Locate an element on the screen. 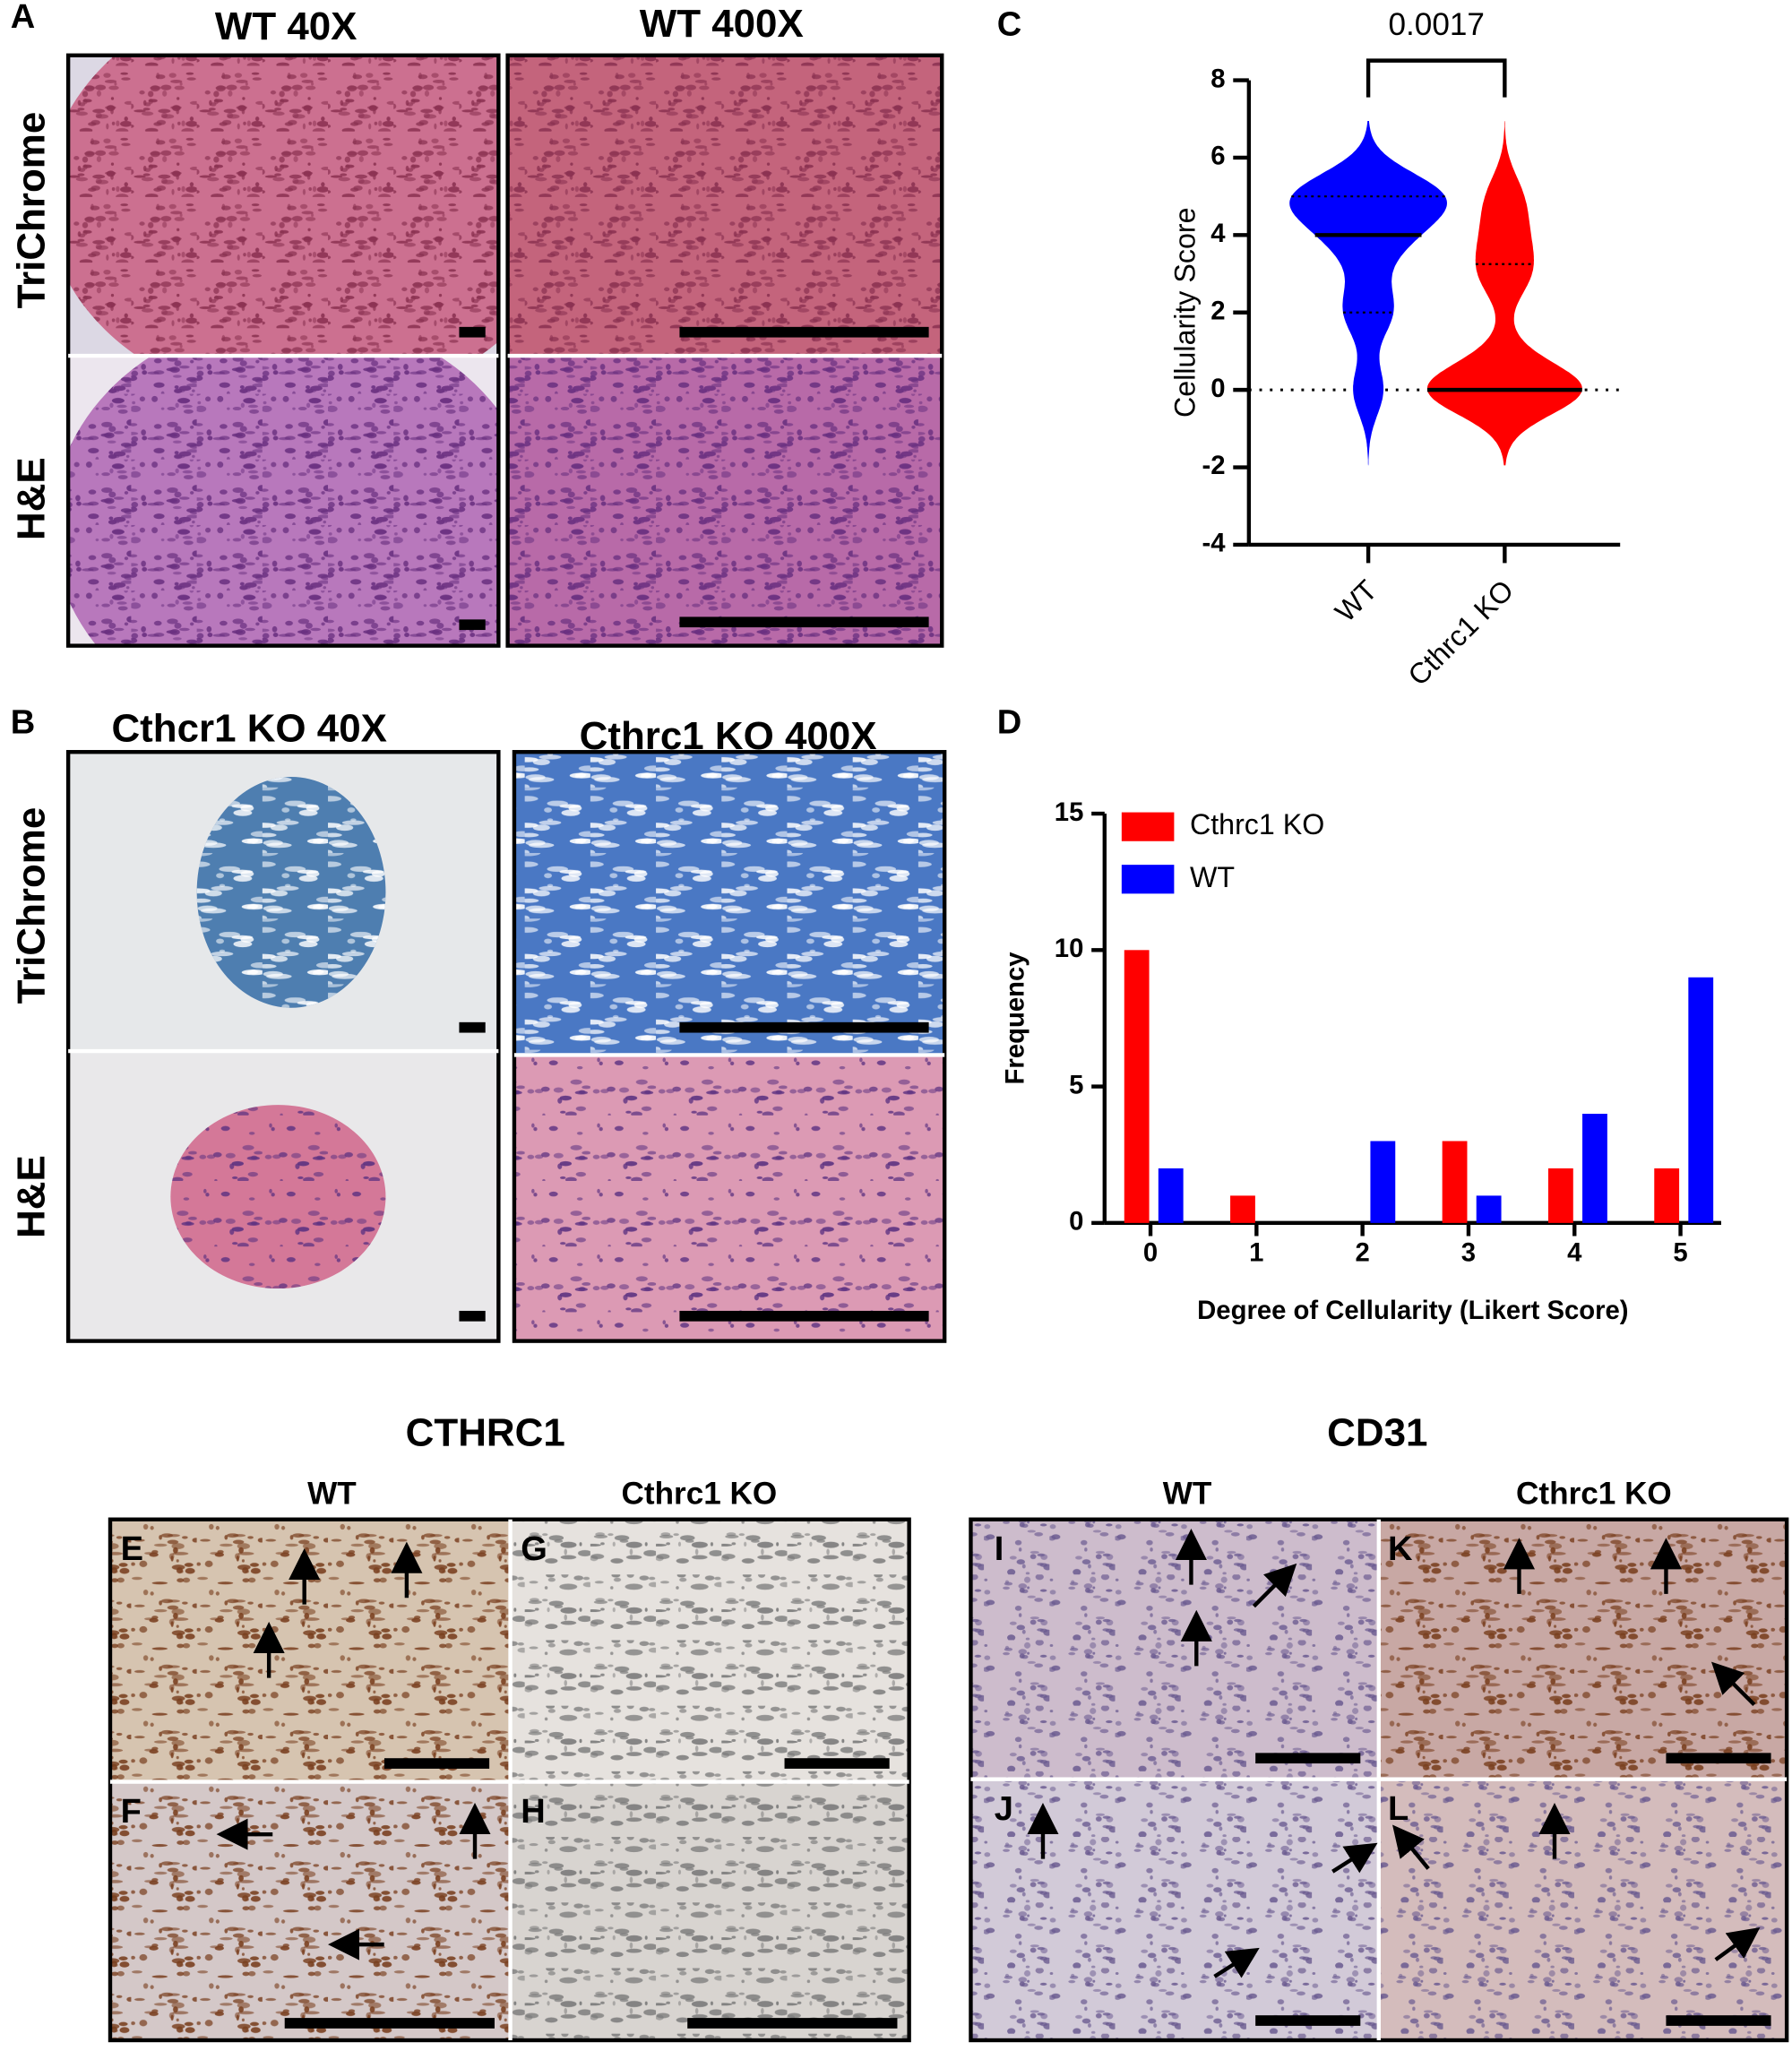  x-tick-label: 4 is located at coordinates (1575, 1253).